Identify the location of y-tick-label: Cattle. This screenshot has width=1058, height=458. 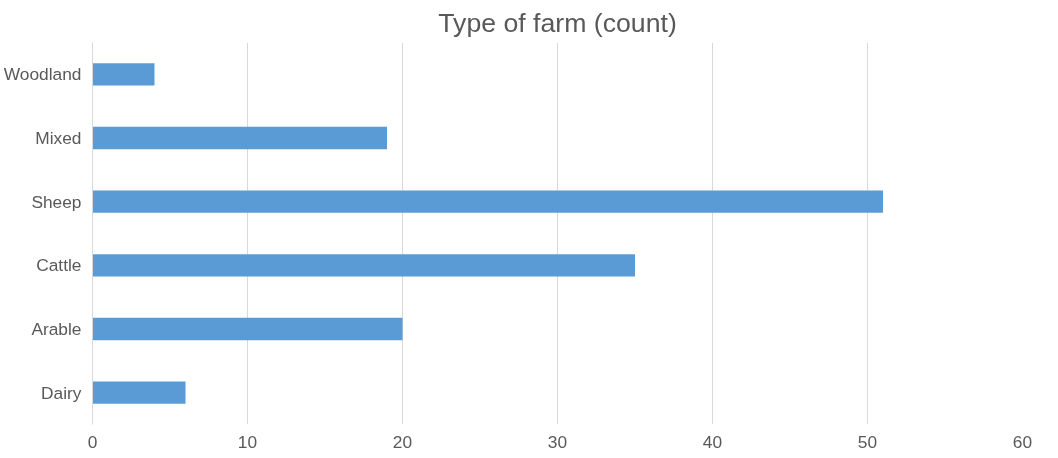
(59, 265).